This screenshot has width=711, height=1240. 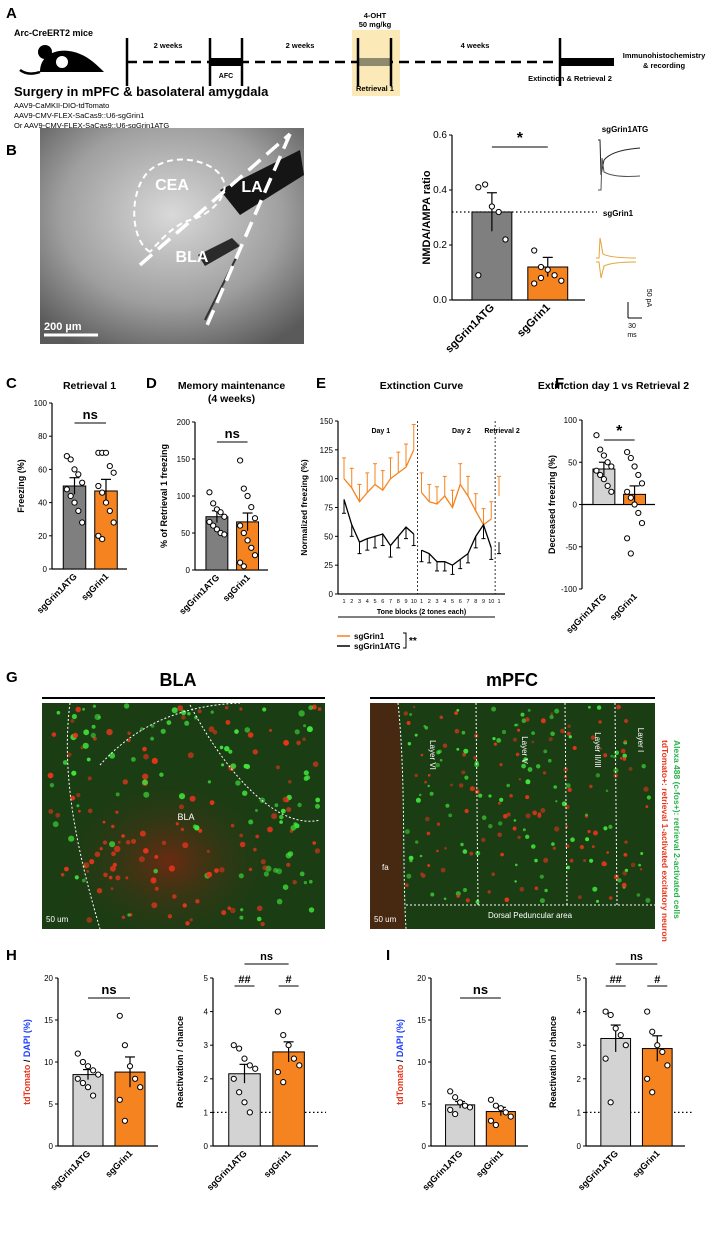 What do you see at coordinates (351, 602) in the screenshot?
I see `x-tick-label: 2` at bounding box center [351, 602].